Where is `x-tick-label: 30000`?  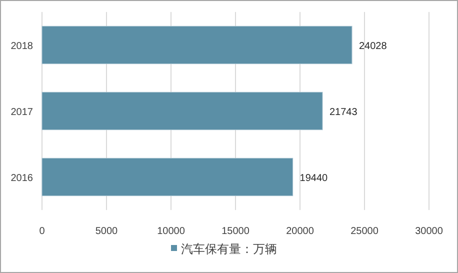 x-tick-label: 30000 is located at coordinates (429, 231).